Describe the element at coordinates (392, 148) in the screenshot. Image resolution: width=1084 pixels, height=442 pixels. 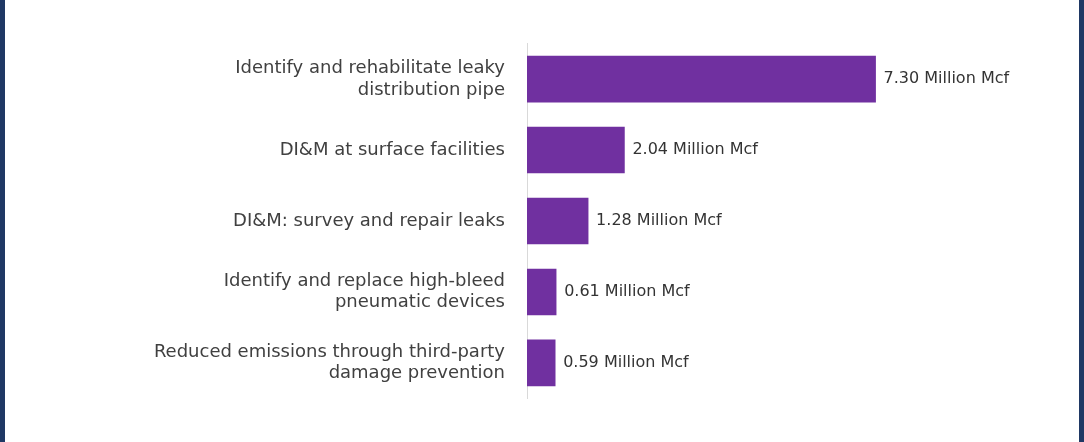
I see `y-tick-label: DI&M at surface facilities` at that location.